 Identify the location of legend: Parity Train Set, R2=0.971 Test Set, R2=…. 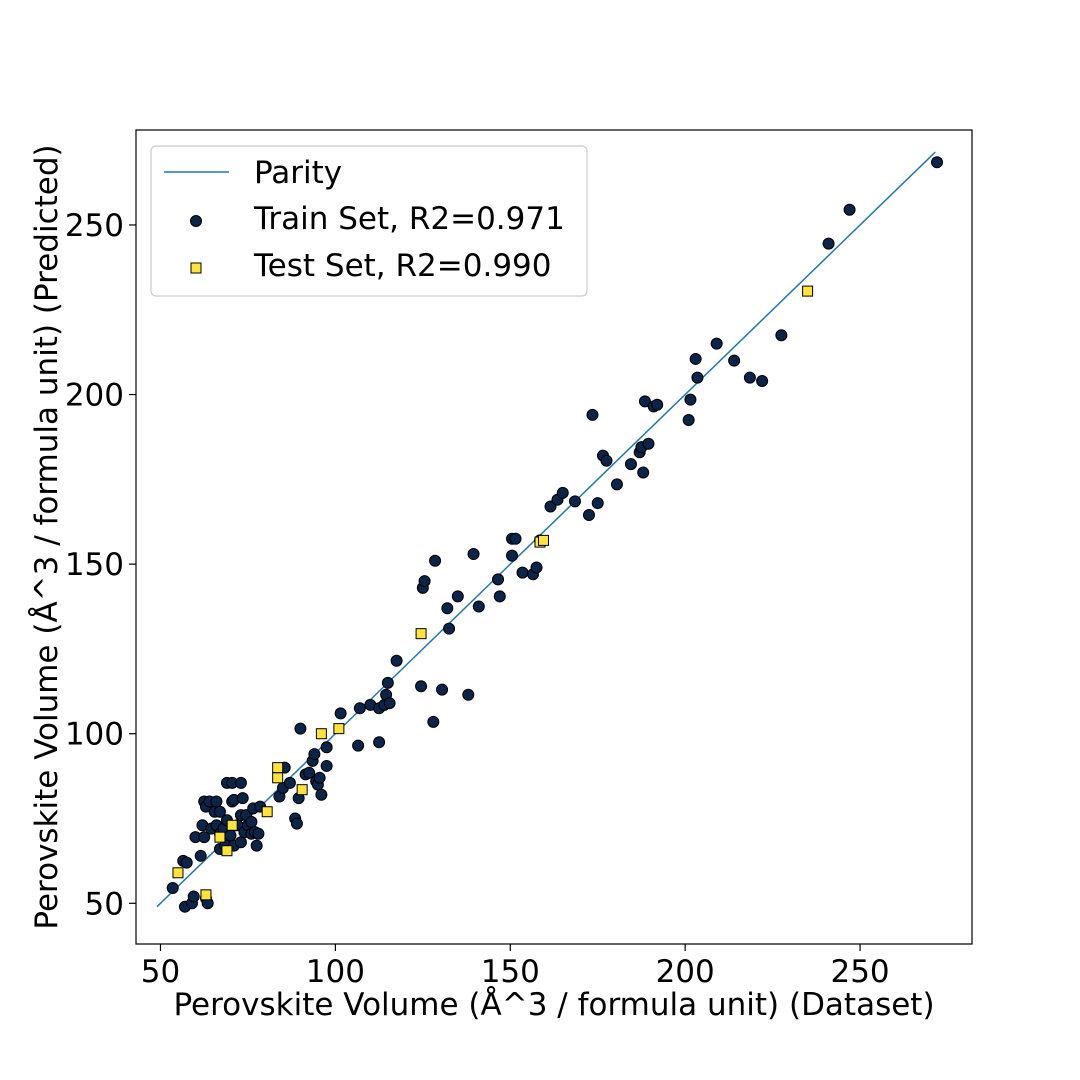
(369, 221).